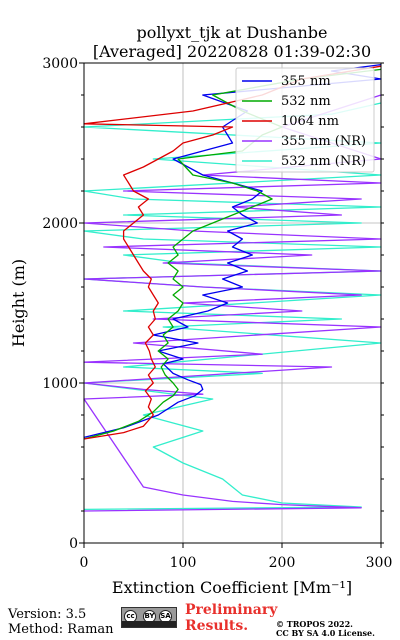 This screenshot has width=400, height=640. I want to click on chart-subtitle: [Averaged] 20220828 01:39-02:30, so click(232, 51).